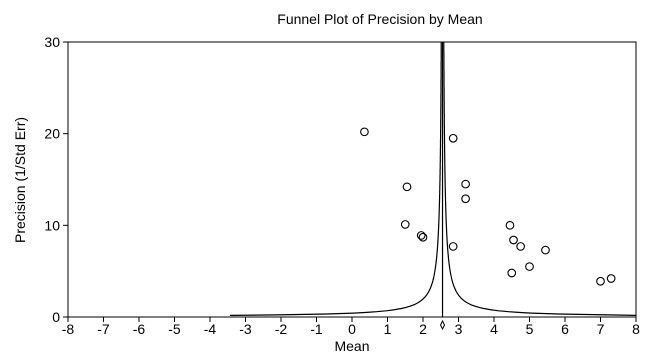 The height and width of the screenshot is (360, 645). Describe the element at coordinates (601, 329) in the screenshot. I see `x-tick-label: 7` at that location.